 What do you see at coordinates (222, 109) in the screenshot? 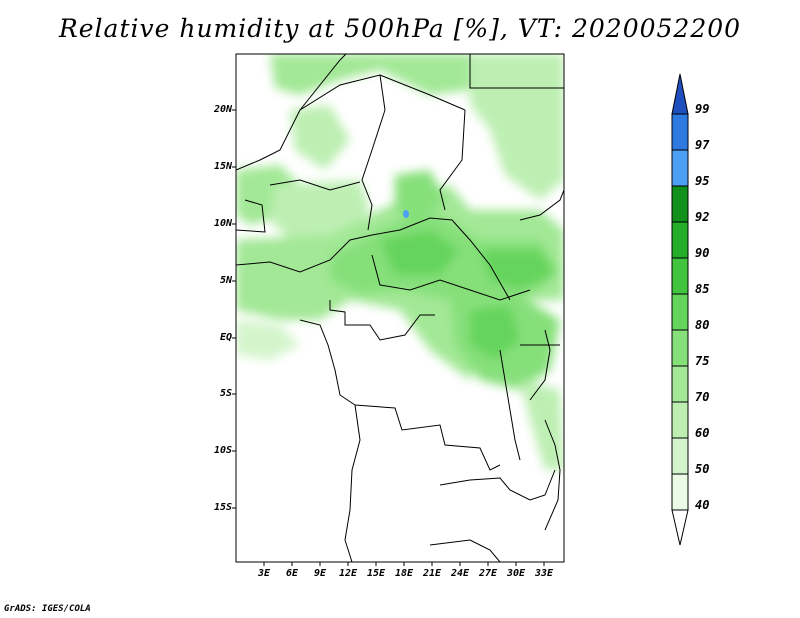
I see `lat-label-20n: 20N` at bounding box center [222, 109].